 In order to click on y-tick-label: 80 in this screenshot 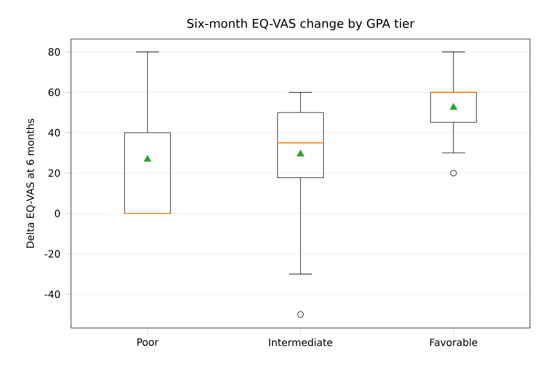, I will do `click(54, 52)`.